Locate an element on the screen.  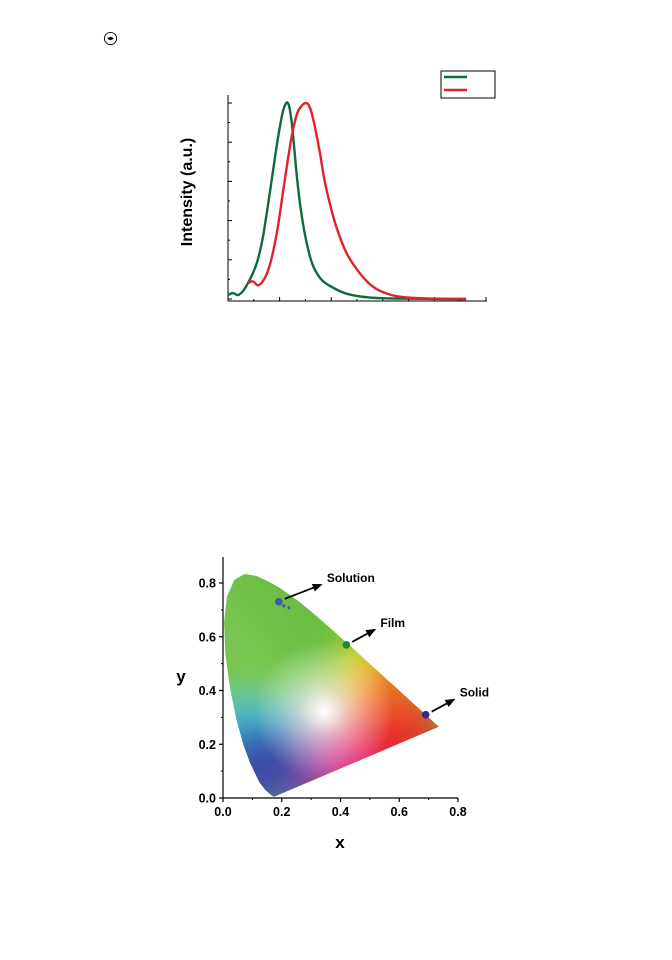
annotation-label: Film is located at coordinates (392, 623).